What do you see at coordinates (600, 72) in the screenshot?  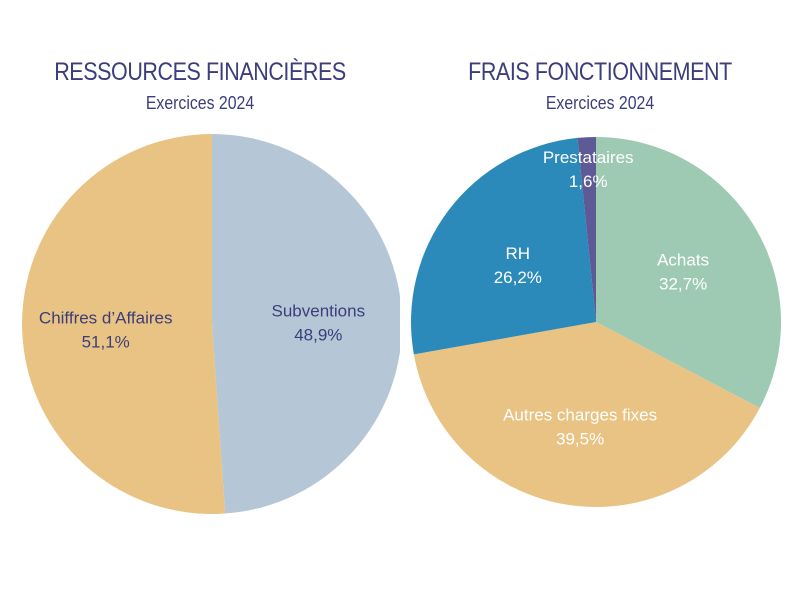 I see `chart-title: FRAIS FONCTIONNEMENT` at bounding box center [600, 72].